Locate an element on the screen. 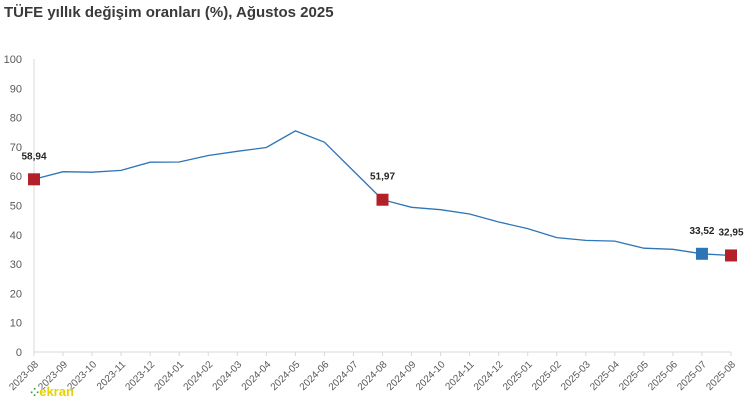 The height and width of the screenshot is (407, 749). y-tick-label: 90 is located at coordinates (16, 89).